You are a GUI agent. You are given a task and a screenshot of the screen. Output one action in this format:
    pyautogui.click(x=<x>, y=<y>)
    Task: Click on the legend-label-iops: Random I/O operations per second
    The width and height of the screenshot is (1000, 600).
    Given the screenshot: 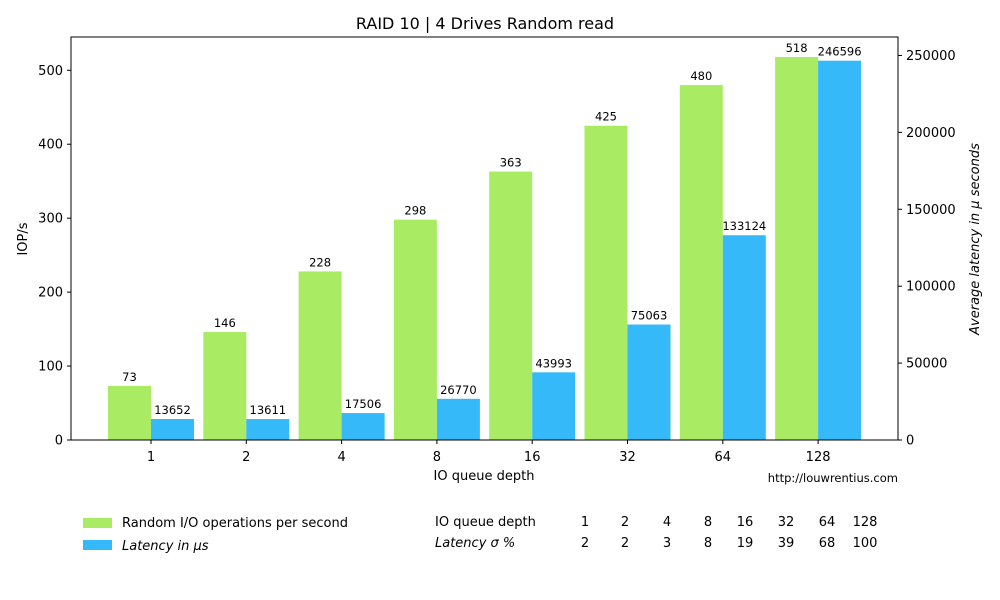 What is the action you would take?
    pyautogui.click(x=235, y=523)
    